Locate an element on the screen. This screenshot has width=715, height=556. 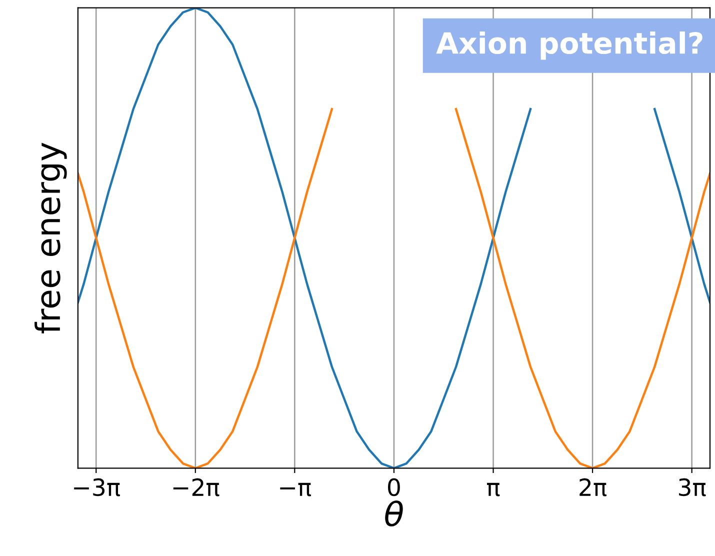
text: Axion potential? is located at coordinates (569, 45).